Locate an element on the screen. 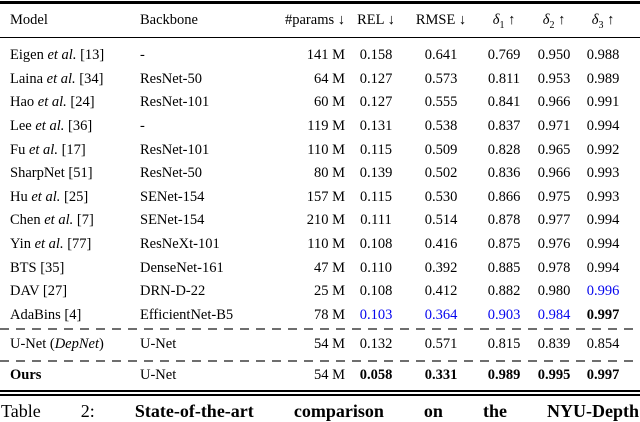  cell-delta2: 0.965 is located at coordinates (554, 149).